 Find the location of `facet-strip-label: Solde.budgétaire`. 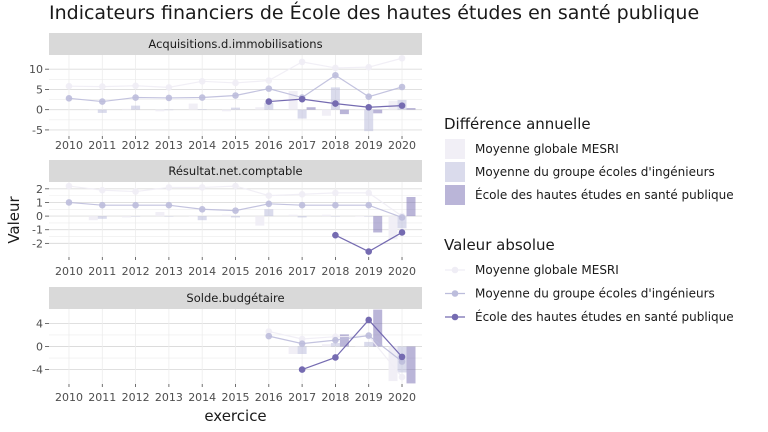

facet-strip-label: Solde.budgétaire is located at coordinates (235, 298).